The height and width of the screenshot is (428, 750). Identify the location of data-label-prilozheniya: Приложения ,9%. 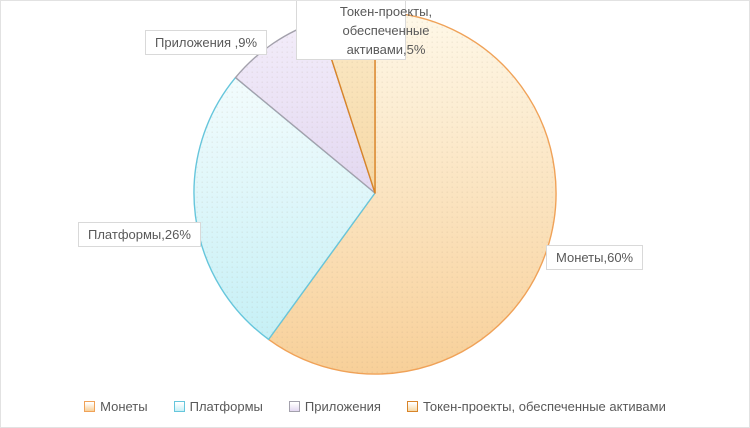
(206, 42).